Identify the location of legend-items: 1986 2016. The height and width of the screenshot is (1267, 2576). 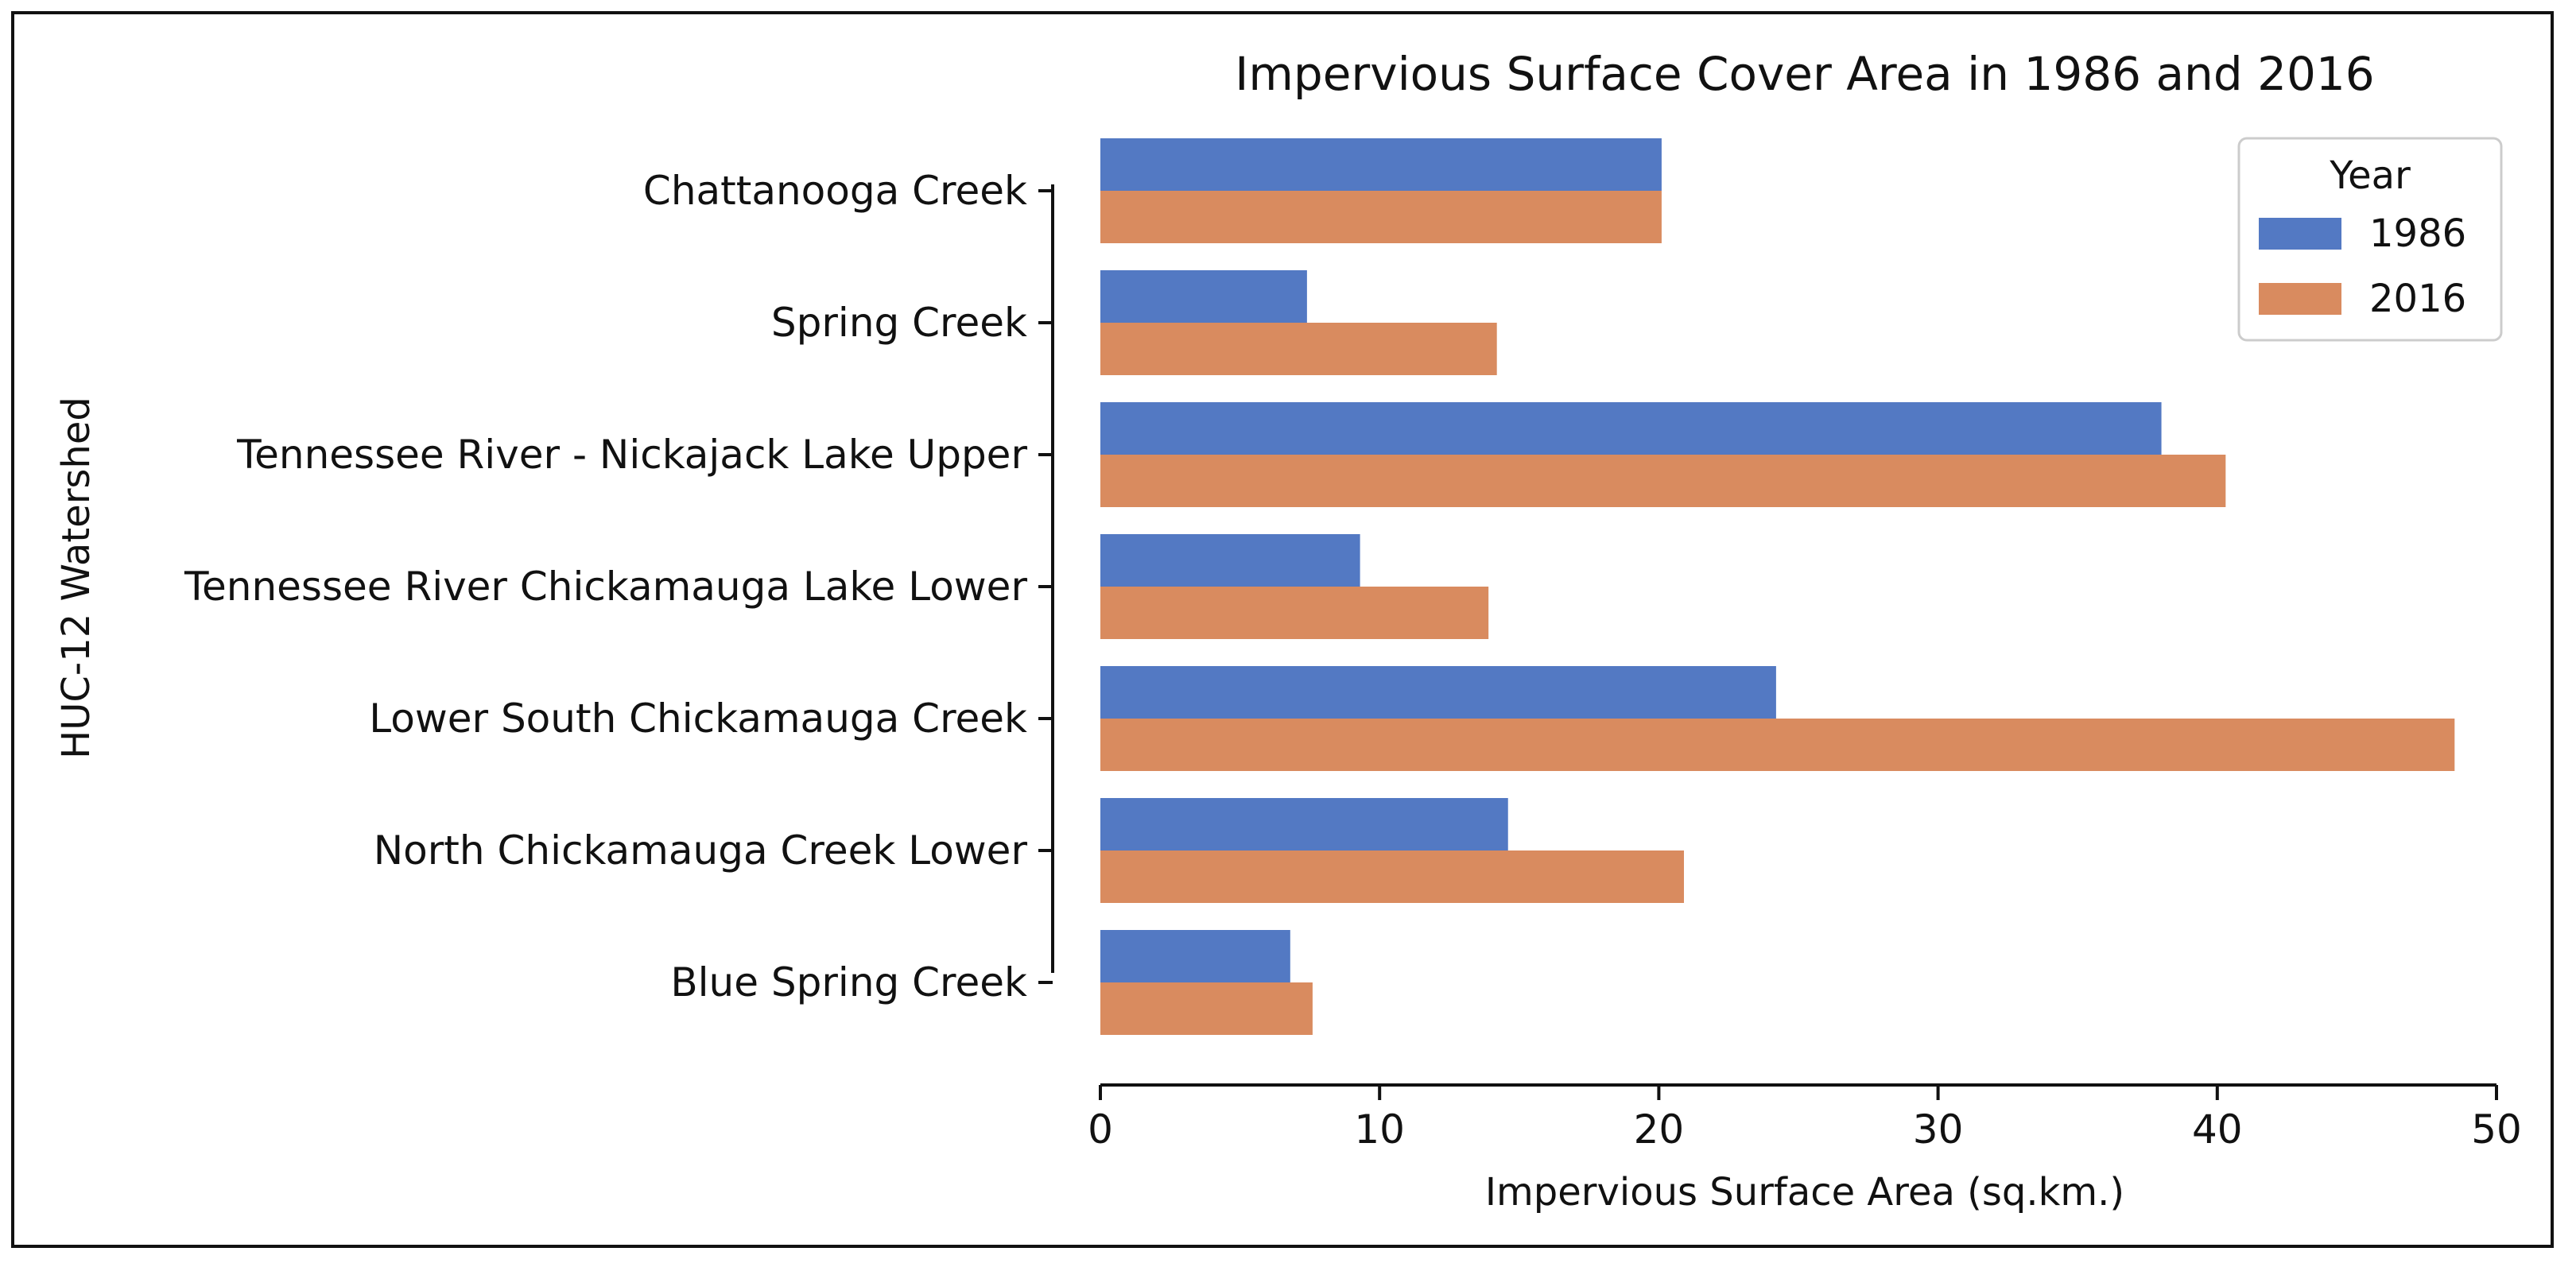
(2362, 266).